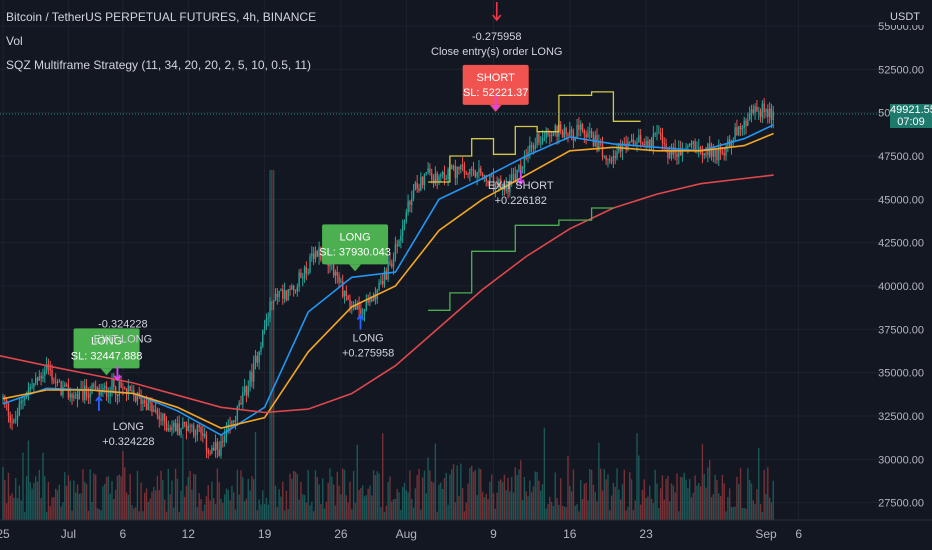 This screenshot has height=550, width=932. Describe the element at coordinates (107, 356) in the screenshot. I see `trade-box-text: SL: 32447.888` at that location.